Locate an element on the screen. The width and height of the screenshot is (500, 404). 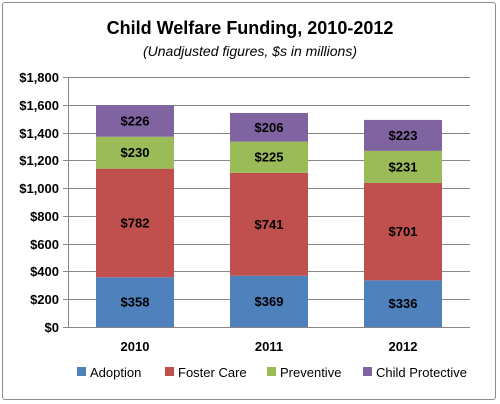
data-label: $369 is located at coordinates (269, 301).